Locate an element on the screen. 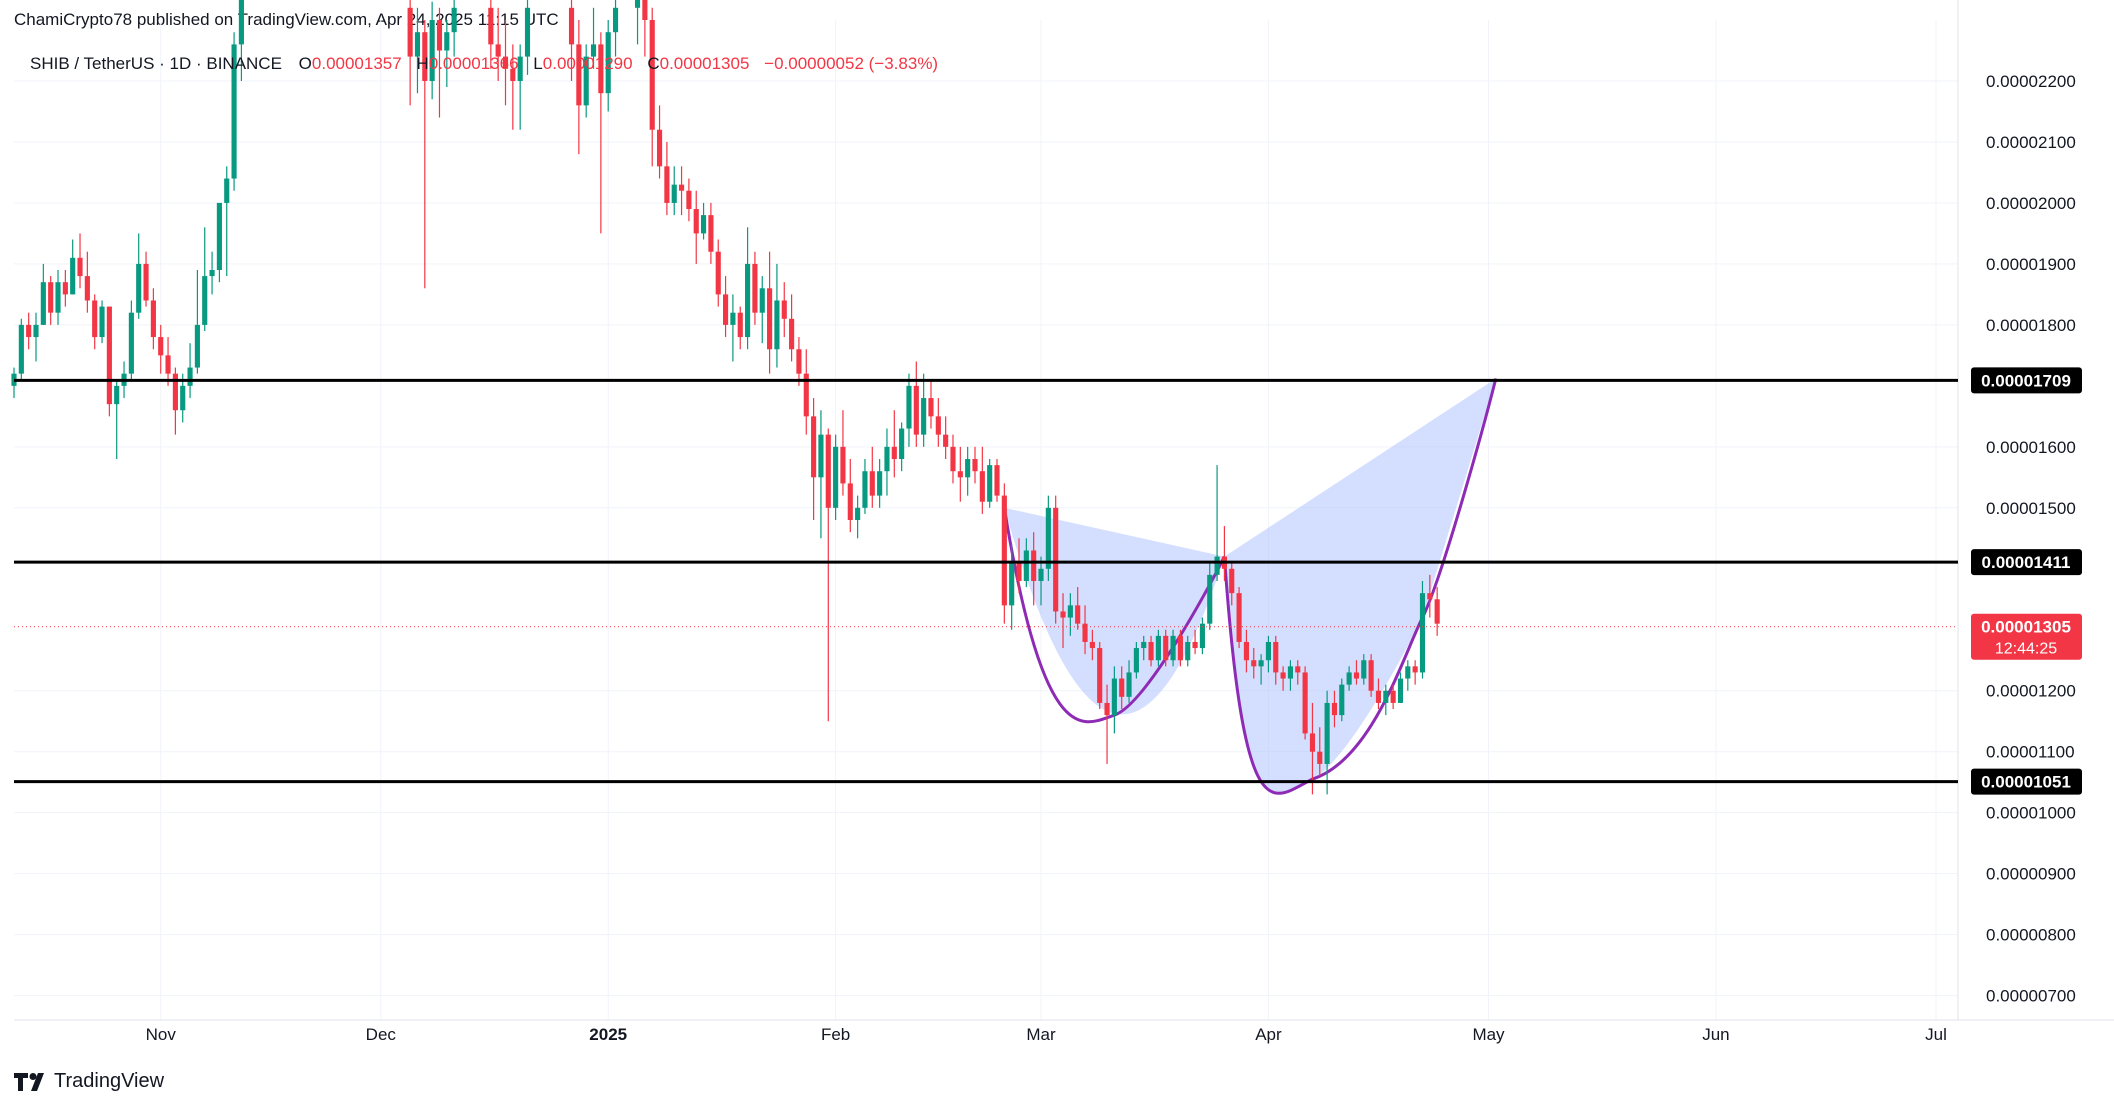 The image size is (2114, 1107). y-tick-label: 0.00001800 is located at coordinates (2031, 325).